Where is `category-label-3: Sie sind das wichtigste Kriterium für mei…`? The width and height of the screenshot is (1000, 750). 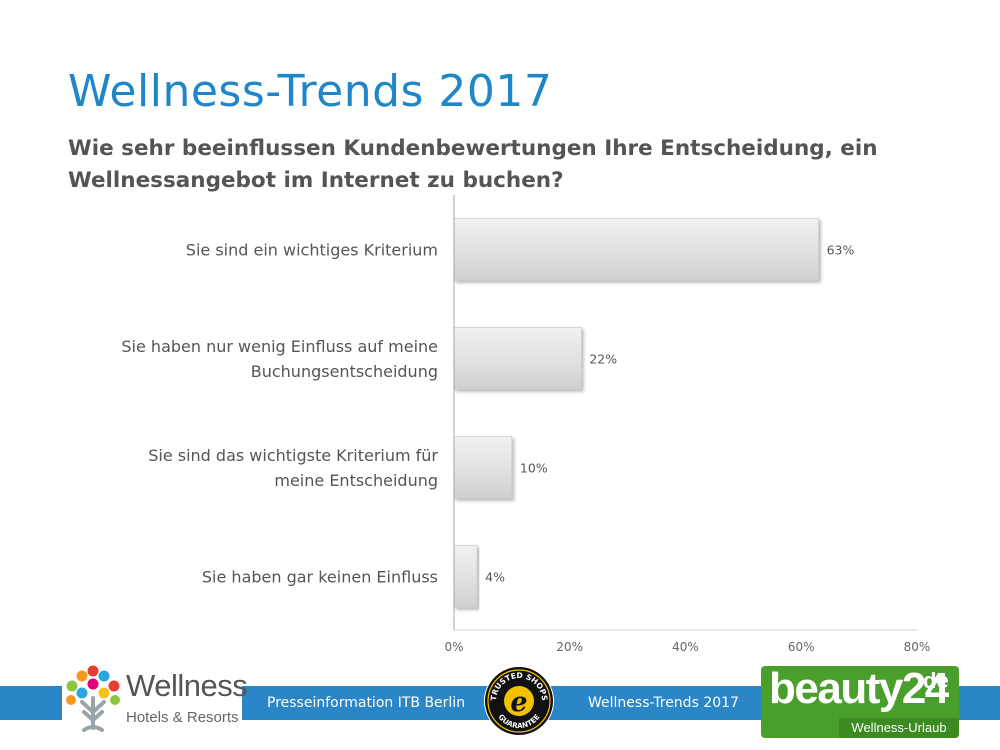 category-label-3: Sie sind das wichtigste Kriterium für mei… is located at coordinates (293, 468).